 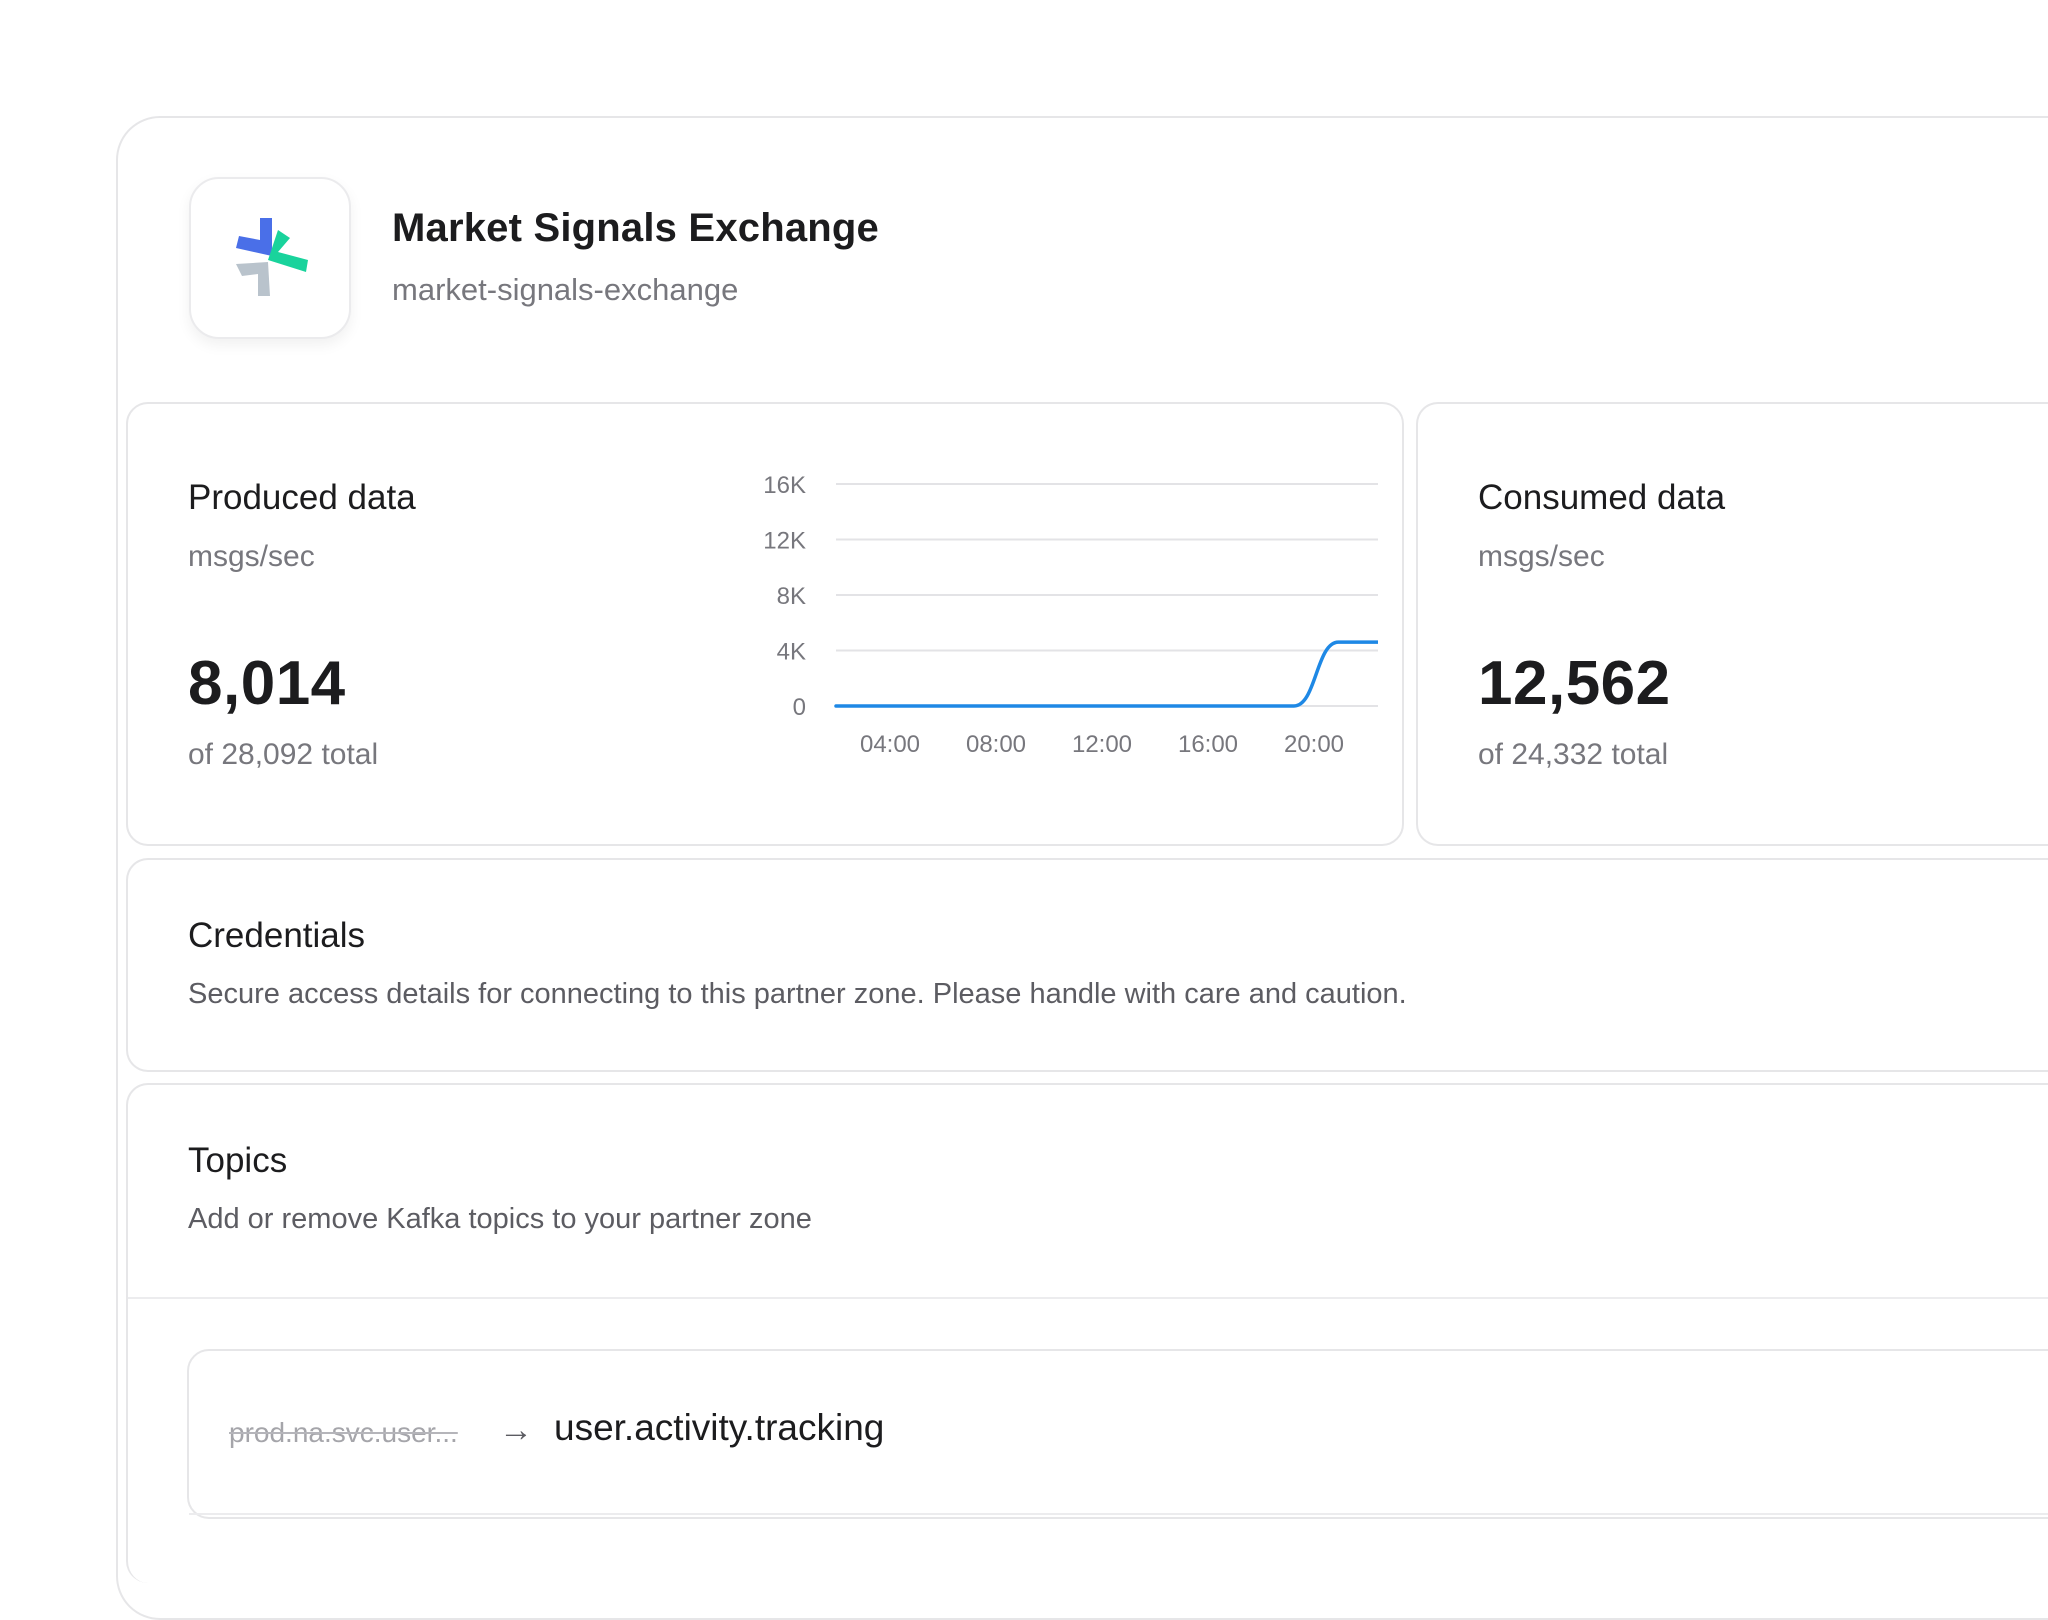 I want to click on topics-divider, so click(x=1088, y=1298).